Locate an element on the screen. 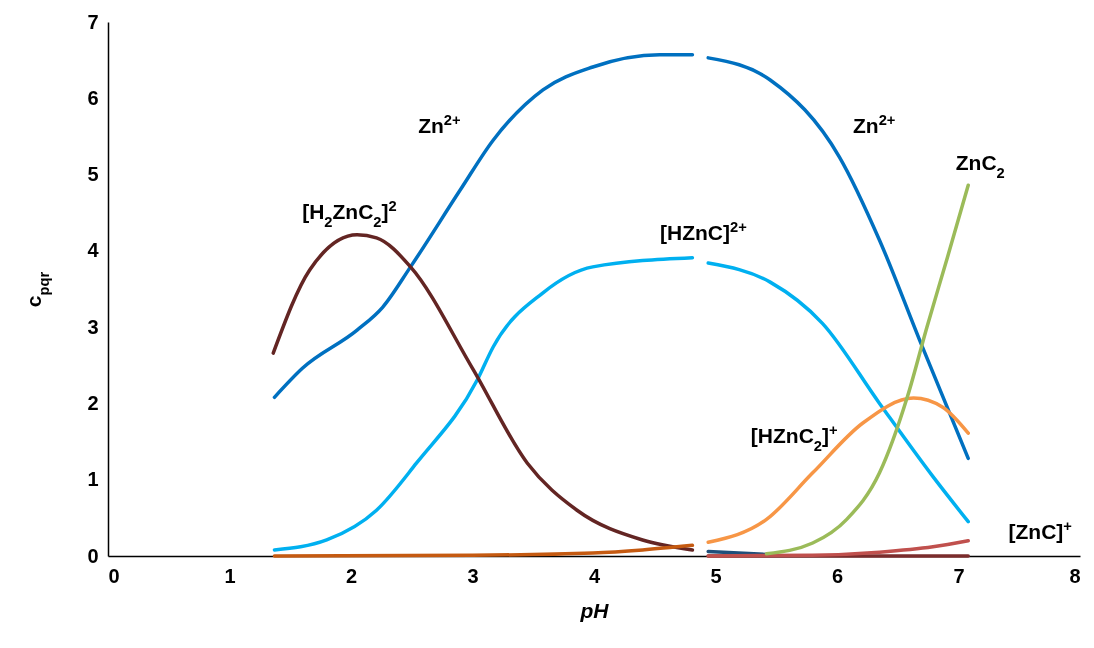  y-tick-label: 4 is located at coordinates (93, 250).